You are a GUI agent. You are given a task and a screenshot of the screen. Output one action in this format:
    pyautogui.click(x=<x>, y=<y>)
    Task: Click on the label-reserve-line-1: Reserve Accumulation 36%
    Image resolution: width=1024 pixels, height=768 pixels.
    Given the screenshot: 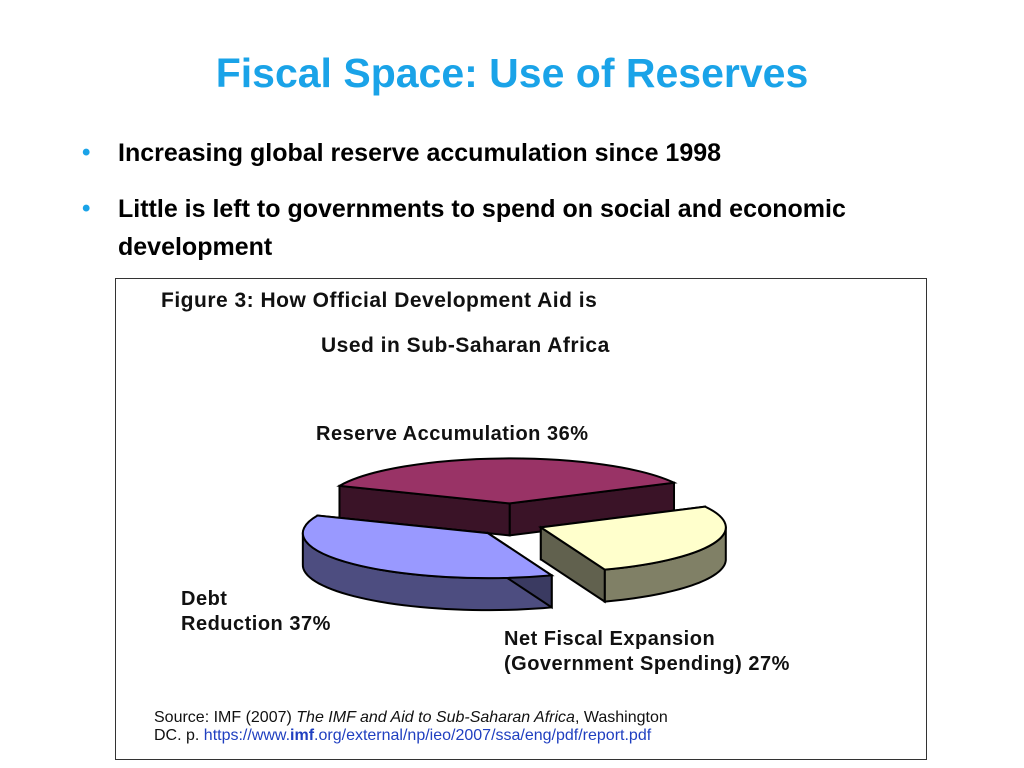 What is the action you would take?
    pyautogui.click(x=452, y=434)
    